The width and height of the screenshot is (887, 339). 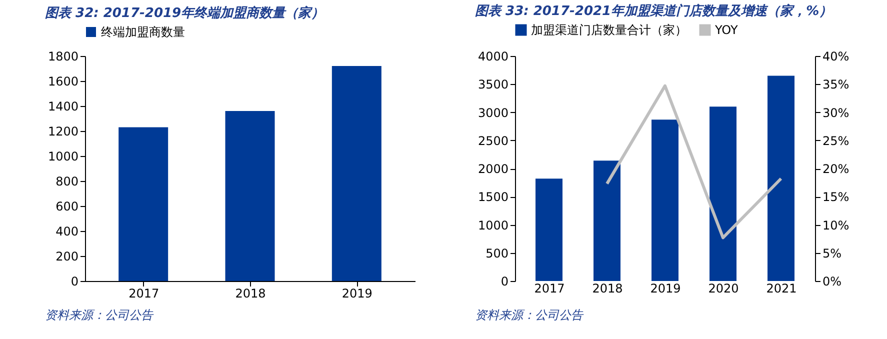 I want to click on x-tick-label: 2021, so click(x=781, y=289).